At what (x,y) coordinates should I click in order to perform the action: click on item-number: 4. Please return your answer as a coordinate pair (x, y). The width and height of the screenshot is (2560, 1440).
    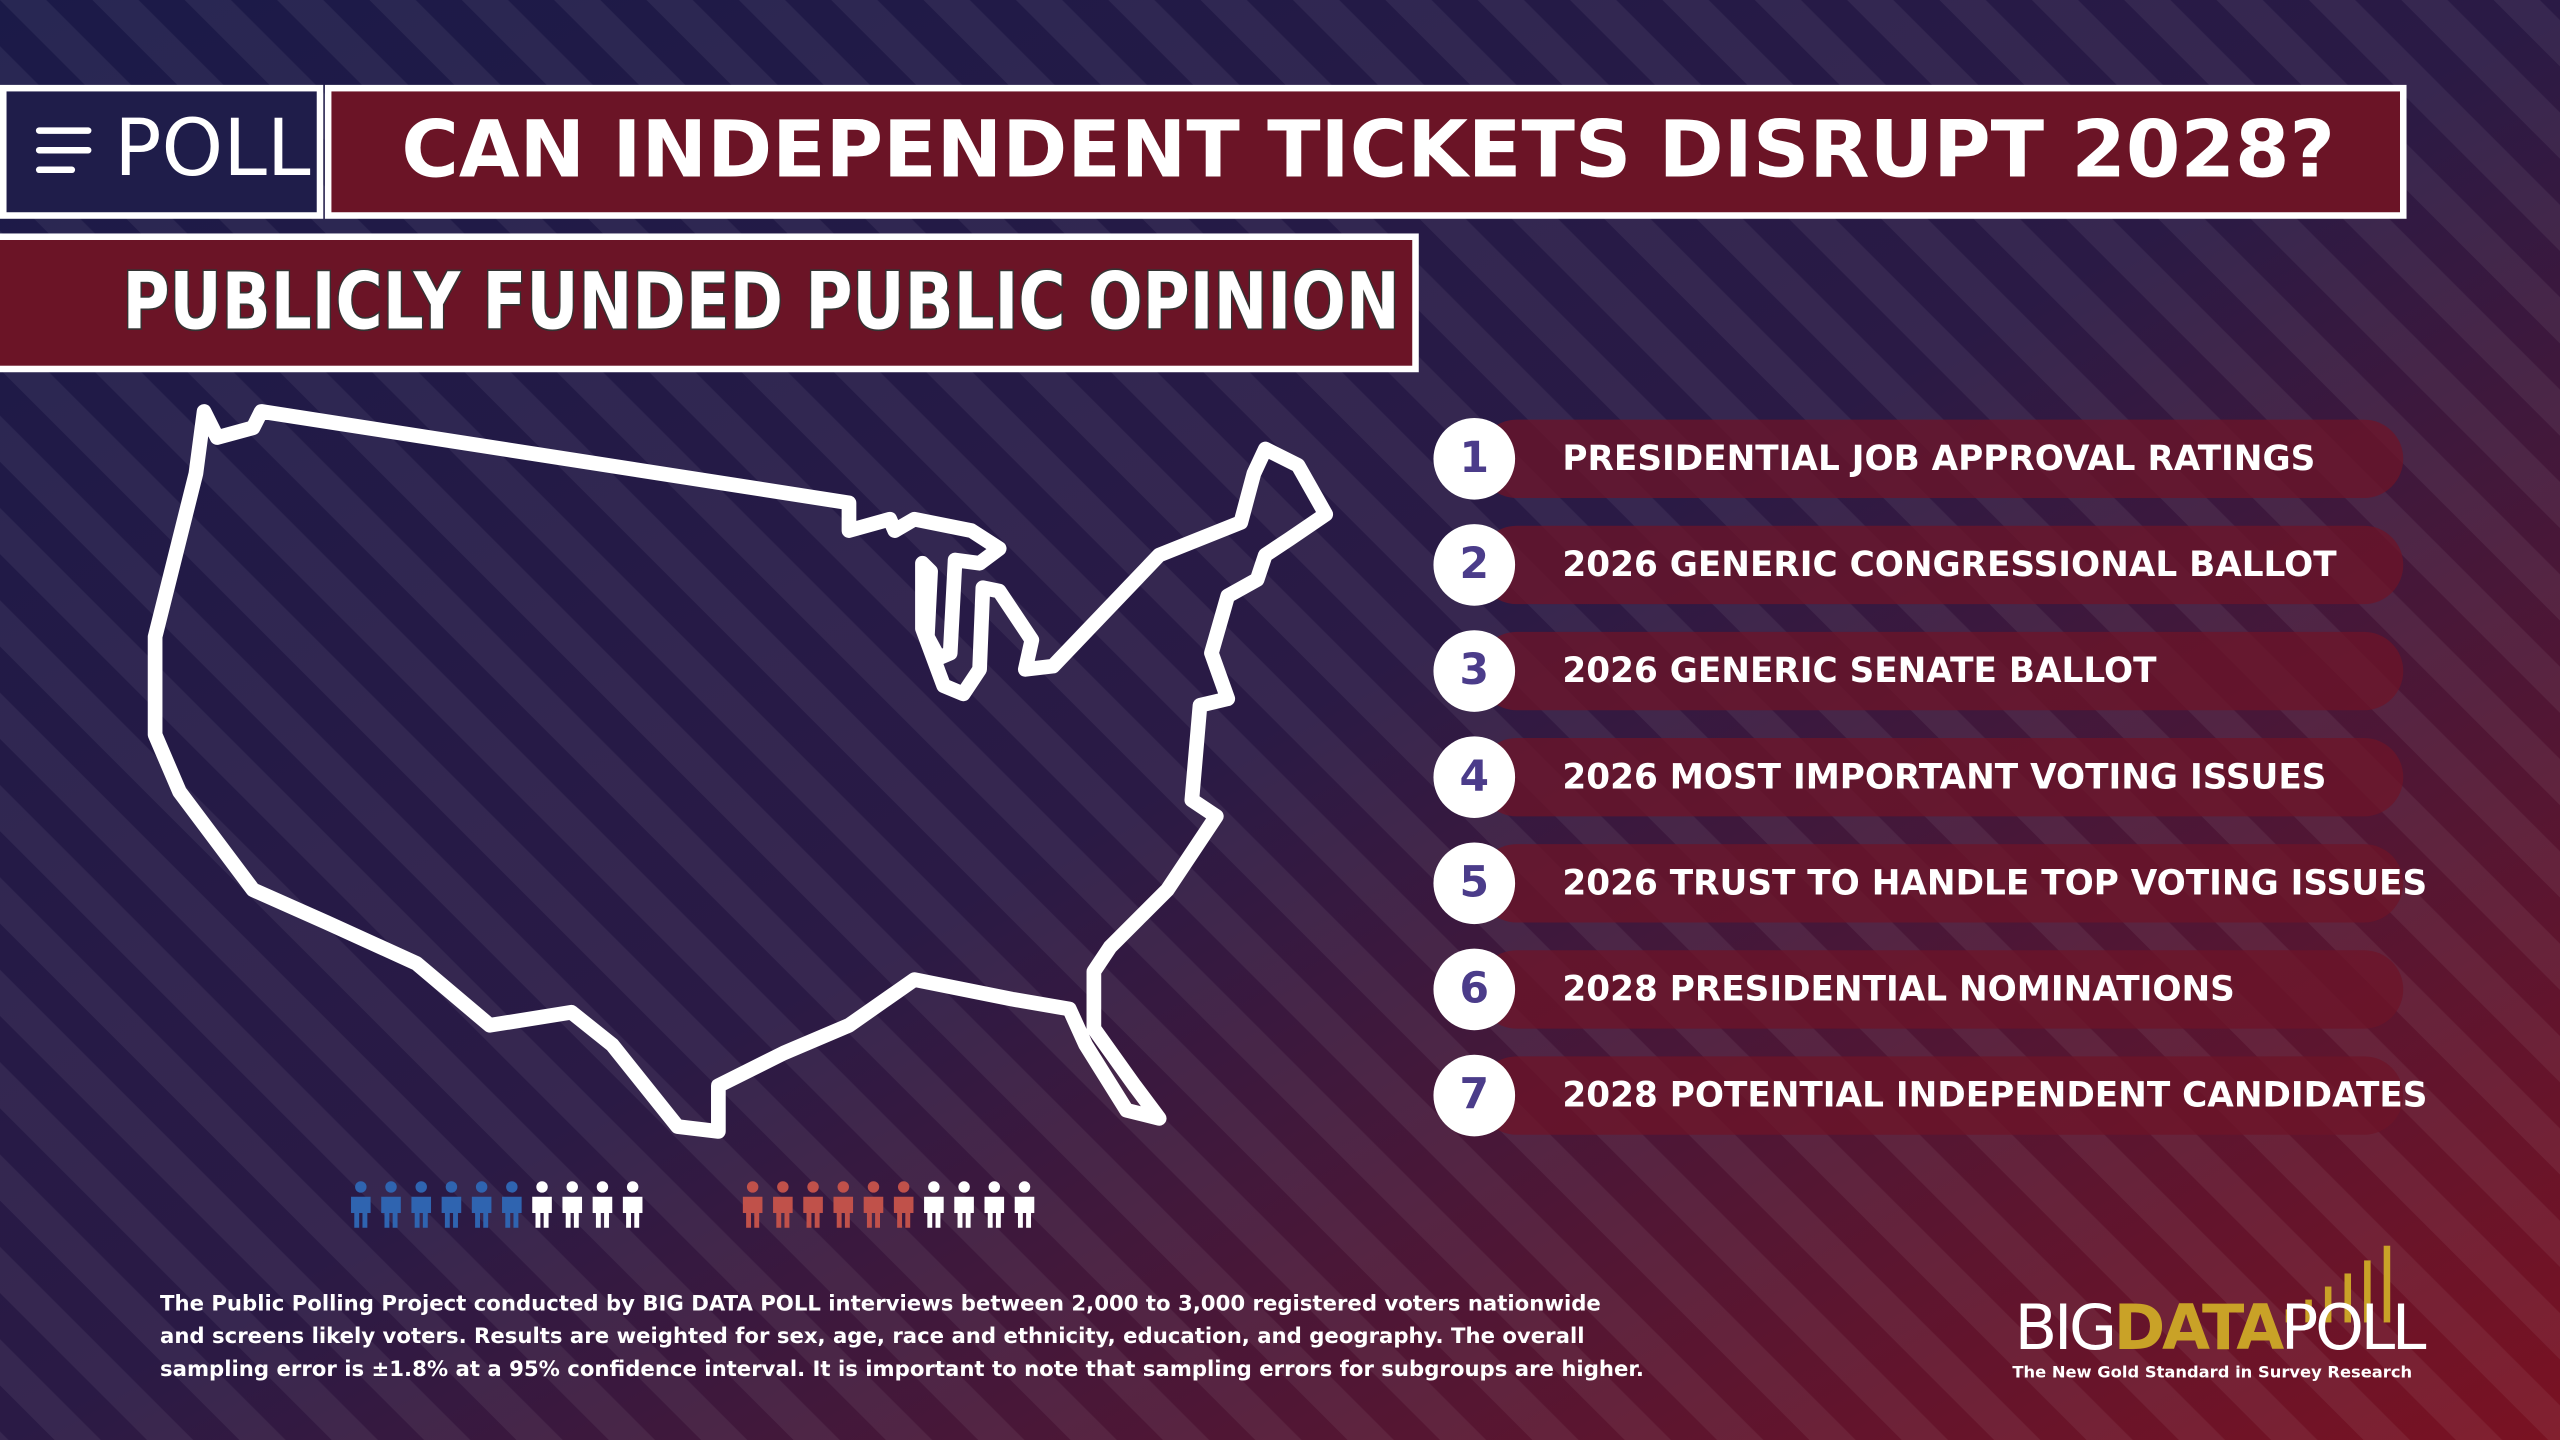
    Looking at the image, I should click on (1475, 776).